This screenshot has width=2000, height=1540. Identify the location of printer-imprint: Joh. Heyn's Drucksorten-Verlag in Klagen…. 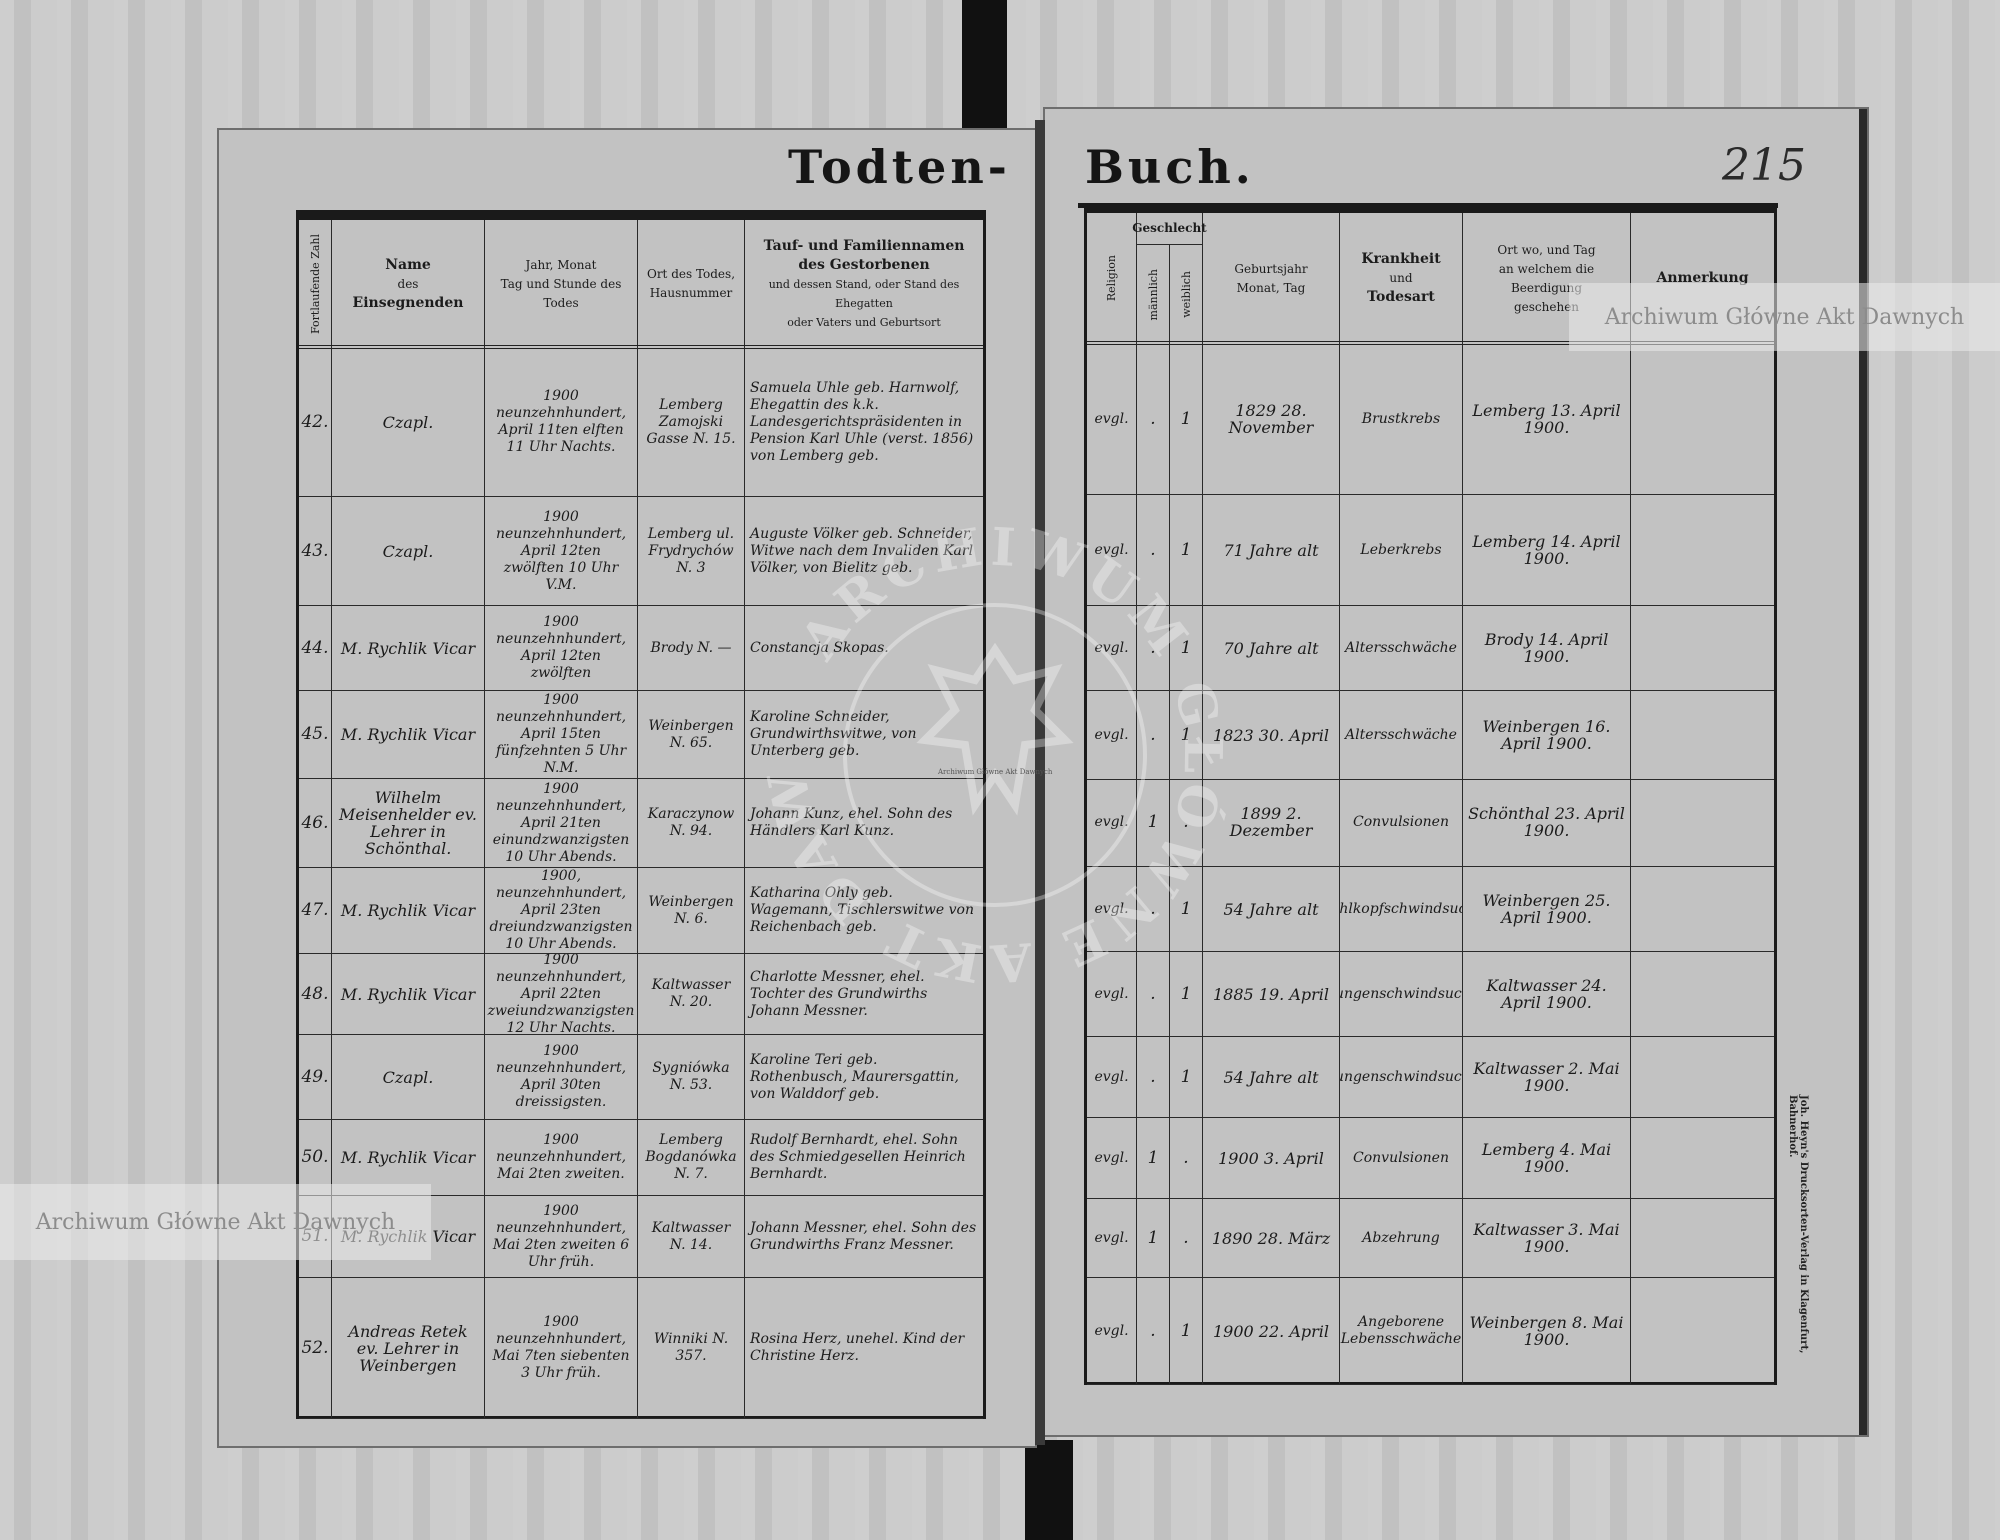
(1798, 1224).